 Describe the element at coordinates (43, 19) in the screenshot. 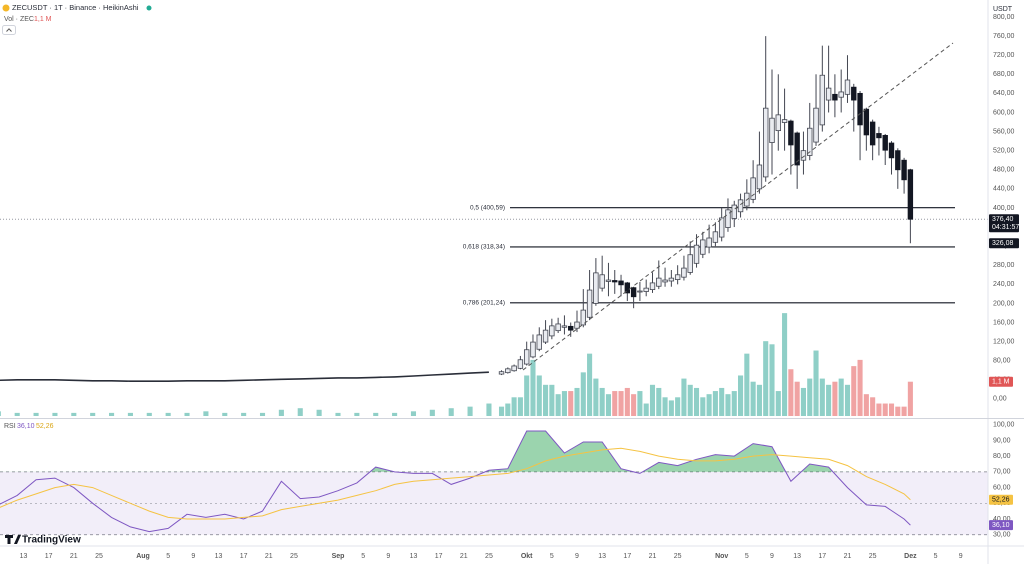

I see `volume-last: 1,1 M` at that location.